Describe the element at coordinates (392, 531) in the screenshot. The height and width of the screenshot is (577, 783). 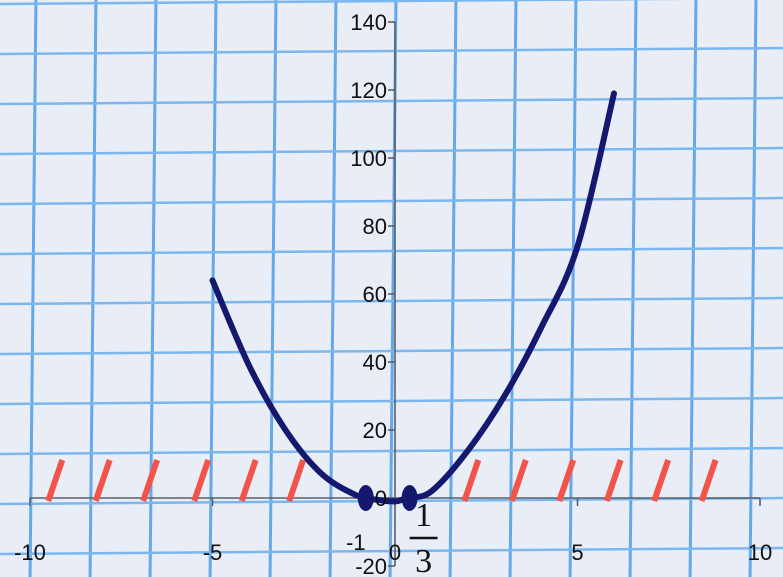
I see `roots-layer: -1 1 3` at that location.